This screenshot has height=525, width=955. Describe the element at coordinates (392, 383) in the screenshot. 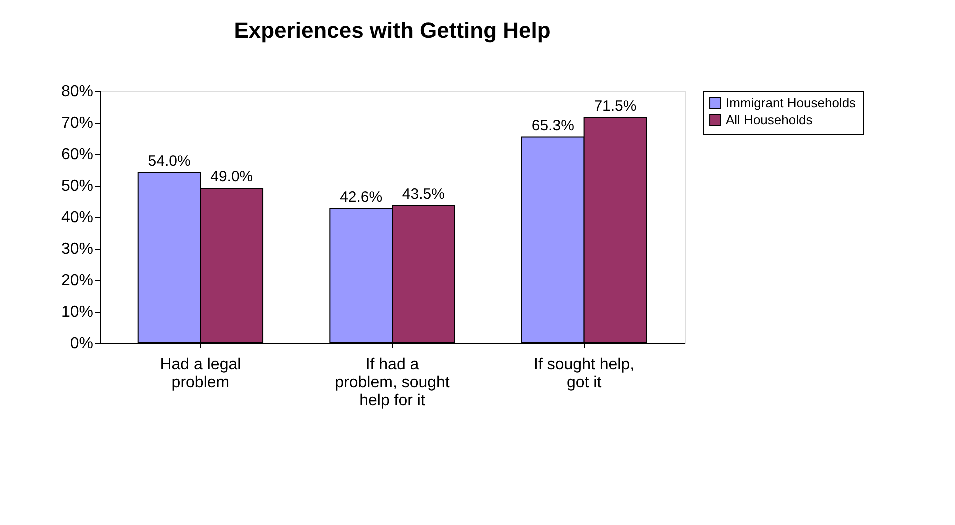

I see `x-tick-label: If had a problem, sought help for it` at that location.